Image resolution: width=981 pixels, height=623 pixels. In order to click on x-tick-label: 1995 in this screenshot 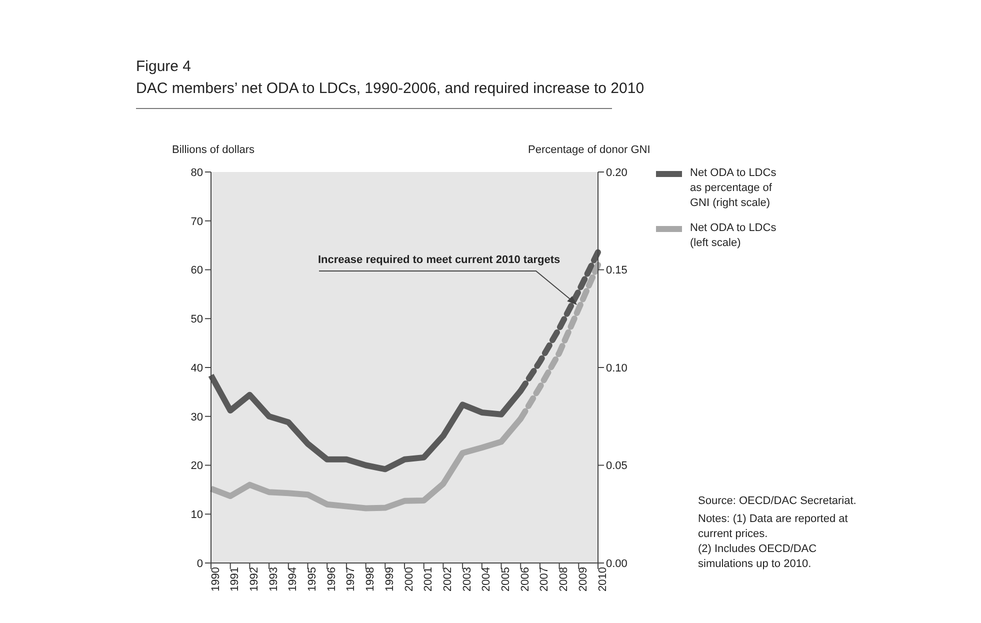, I will do `click(312, 579)`.